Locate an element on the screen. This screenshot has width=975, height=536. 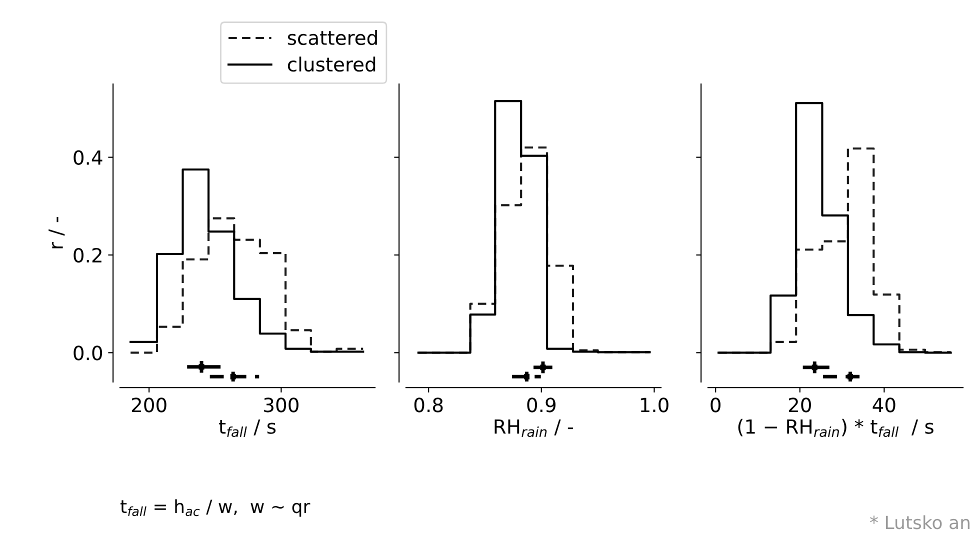
text: t$_{fall}$ = h$_{ac}$ / w, w ~ qr is located at coordinates (215, 508).